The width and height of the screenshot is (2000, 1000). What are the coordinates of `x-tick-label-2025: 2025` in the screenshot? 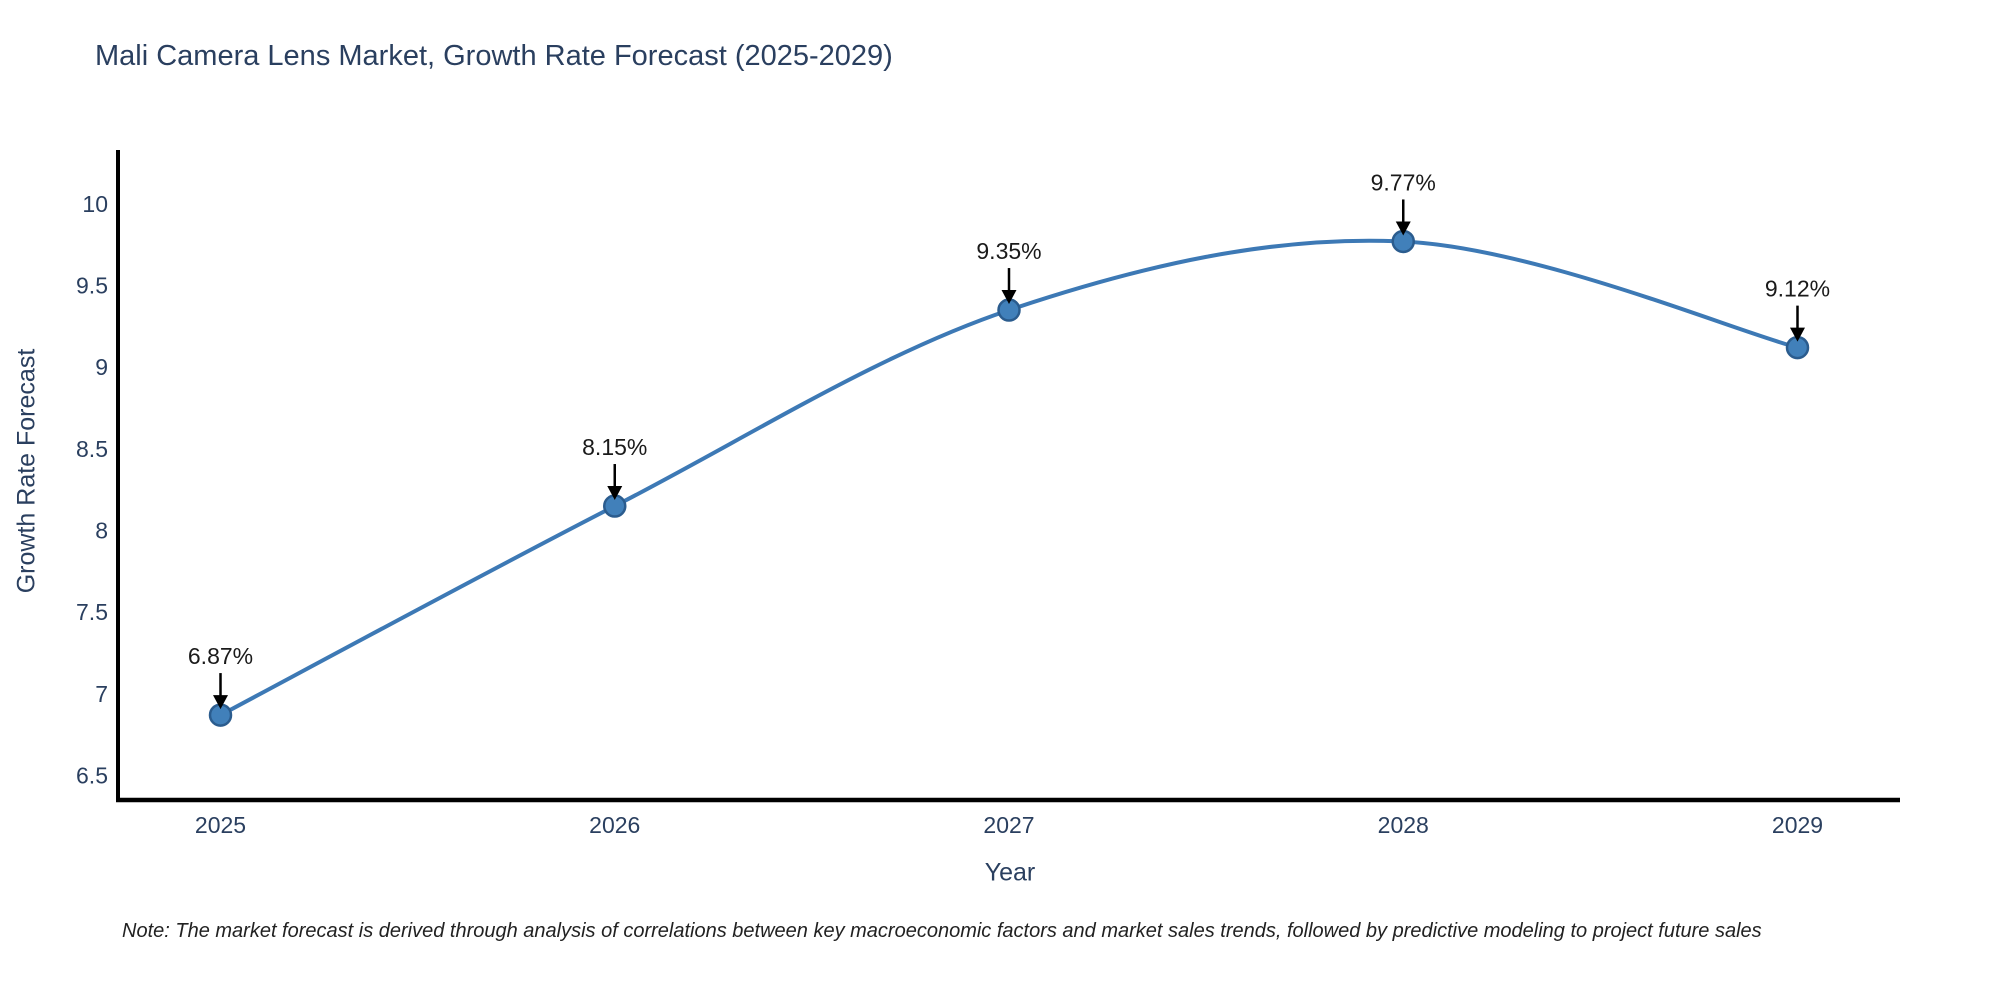 It's located at (220, 825).